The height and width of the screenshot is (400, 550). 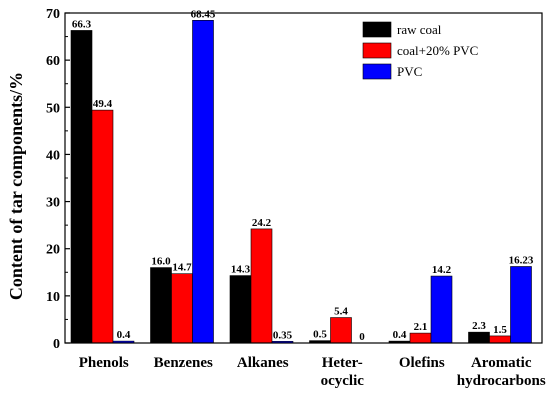 I want to click on data-label: 49.4, so click(x=103, y=104).